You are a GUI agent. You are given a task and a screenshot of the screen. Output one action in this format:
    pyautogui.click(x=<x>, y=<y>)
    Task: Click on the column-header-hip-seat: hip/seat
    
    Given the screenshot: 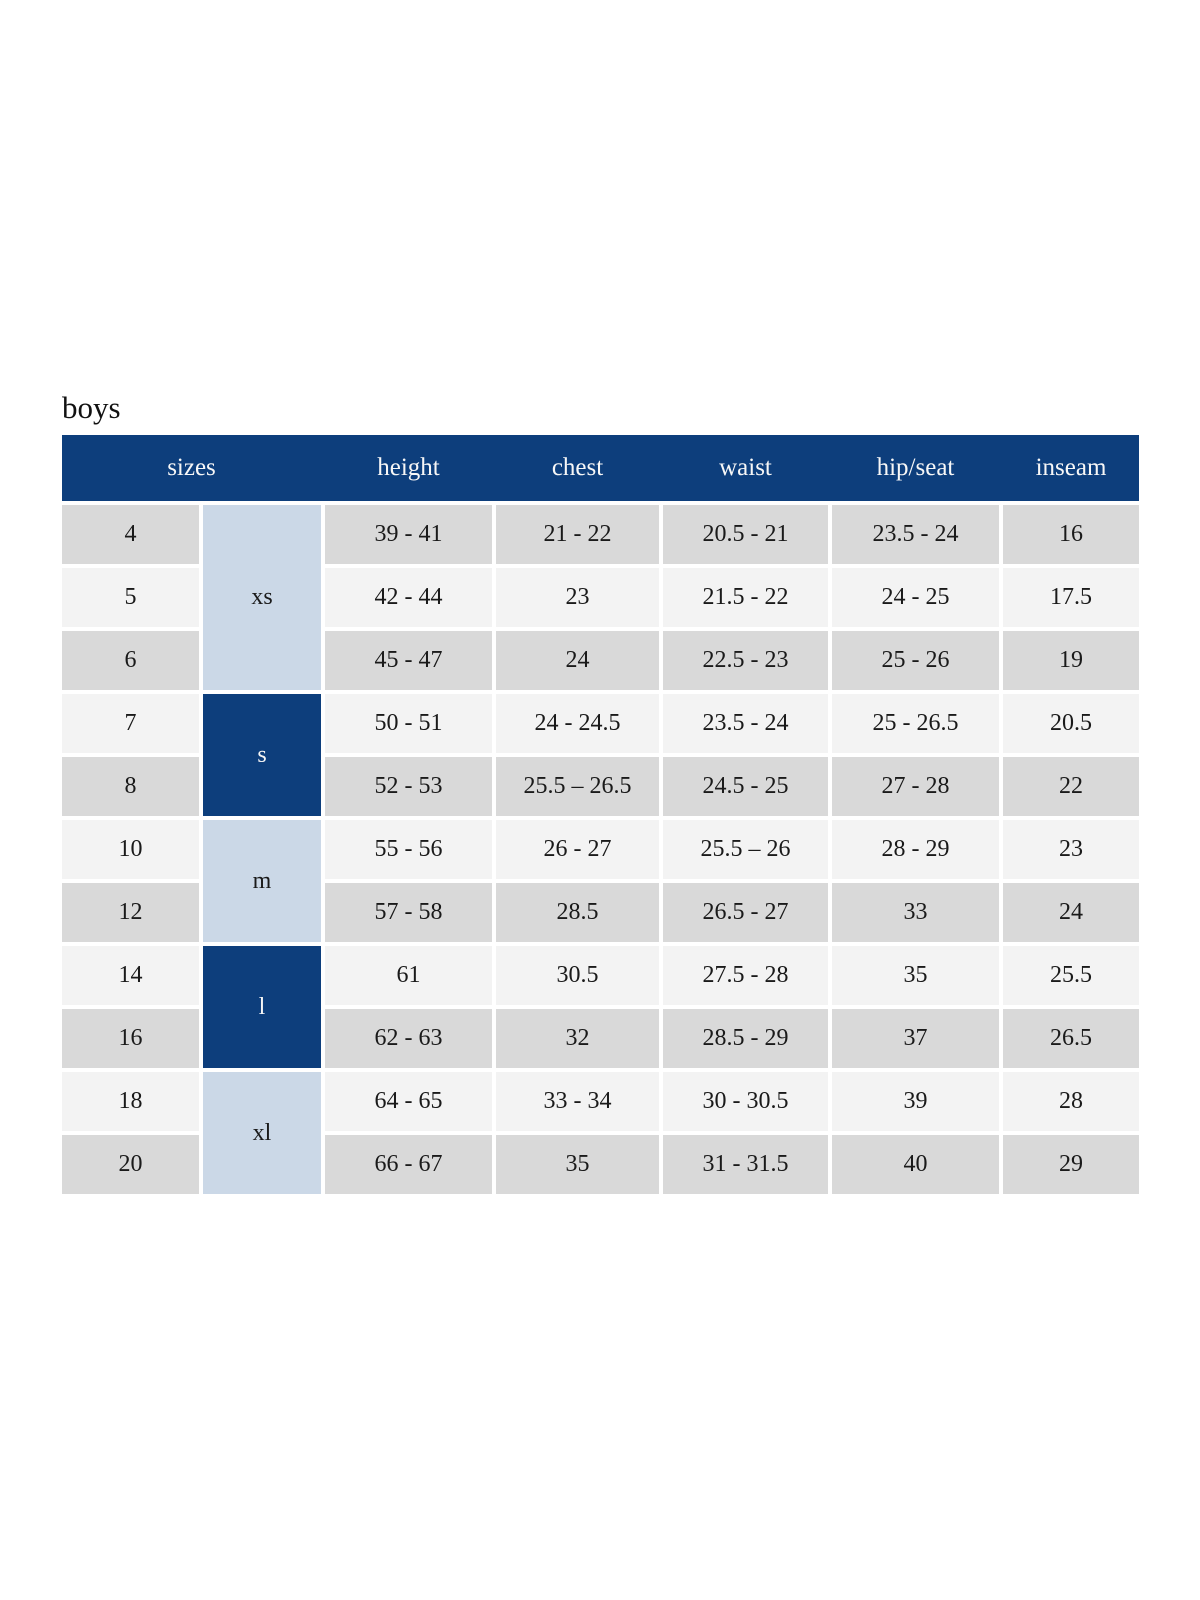 What is the action you would take?
    pyautogui.click(x=915, y=467)
    